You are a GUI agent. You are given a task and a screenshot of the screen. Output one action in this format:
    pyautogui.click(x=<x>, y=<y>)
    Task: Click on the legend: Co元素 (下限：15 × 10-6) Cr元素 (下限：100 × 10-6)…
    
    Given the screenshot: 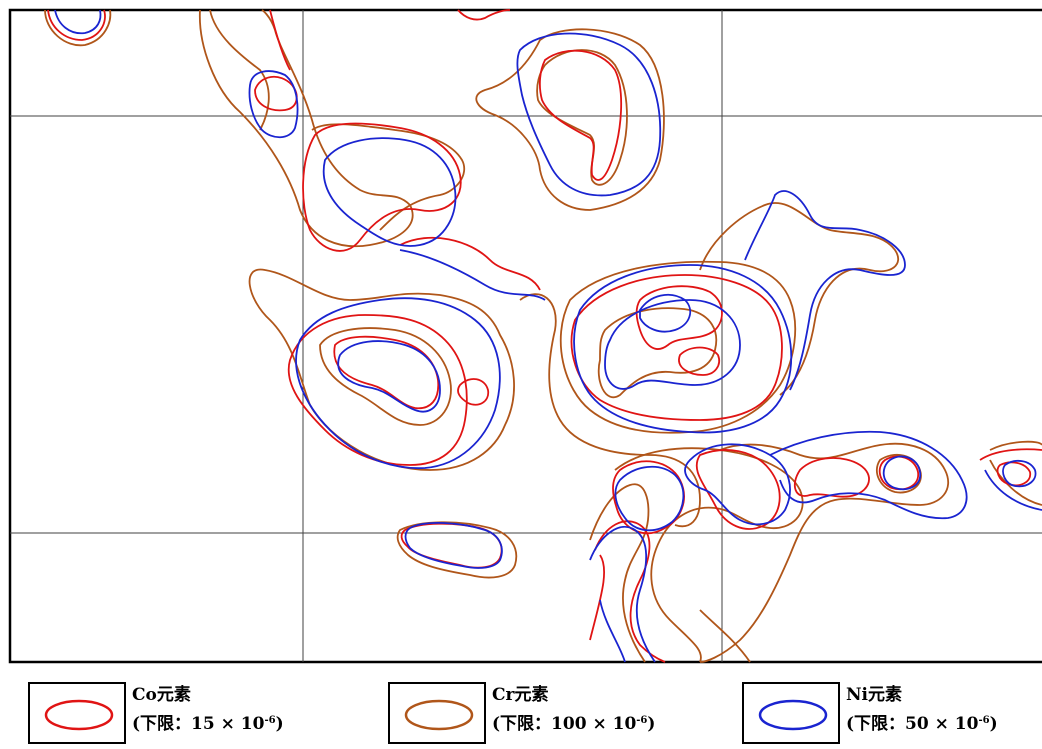 What is the action you would take?
    pyautogui.click(x=521, y=710)
    